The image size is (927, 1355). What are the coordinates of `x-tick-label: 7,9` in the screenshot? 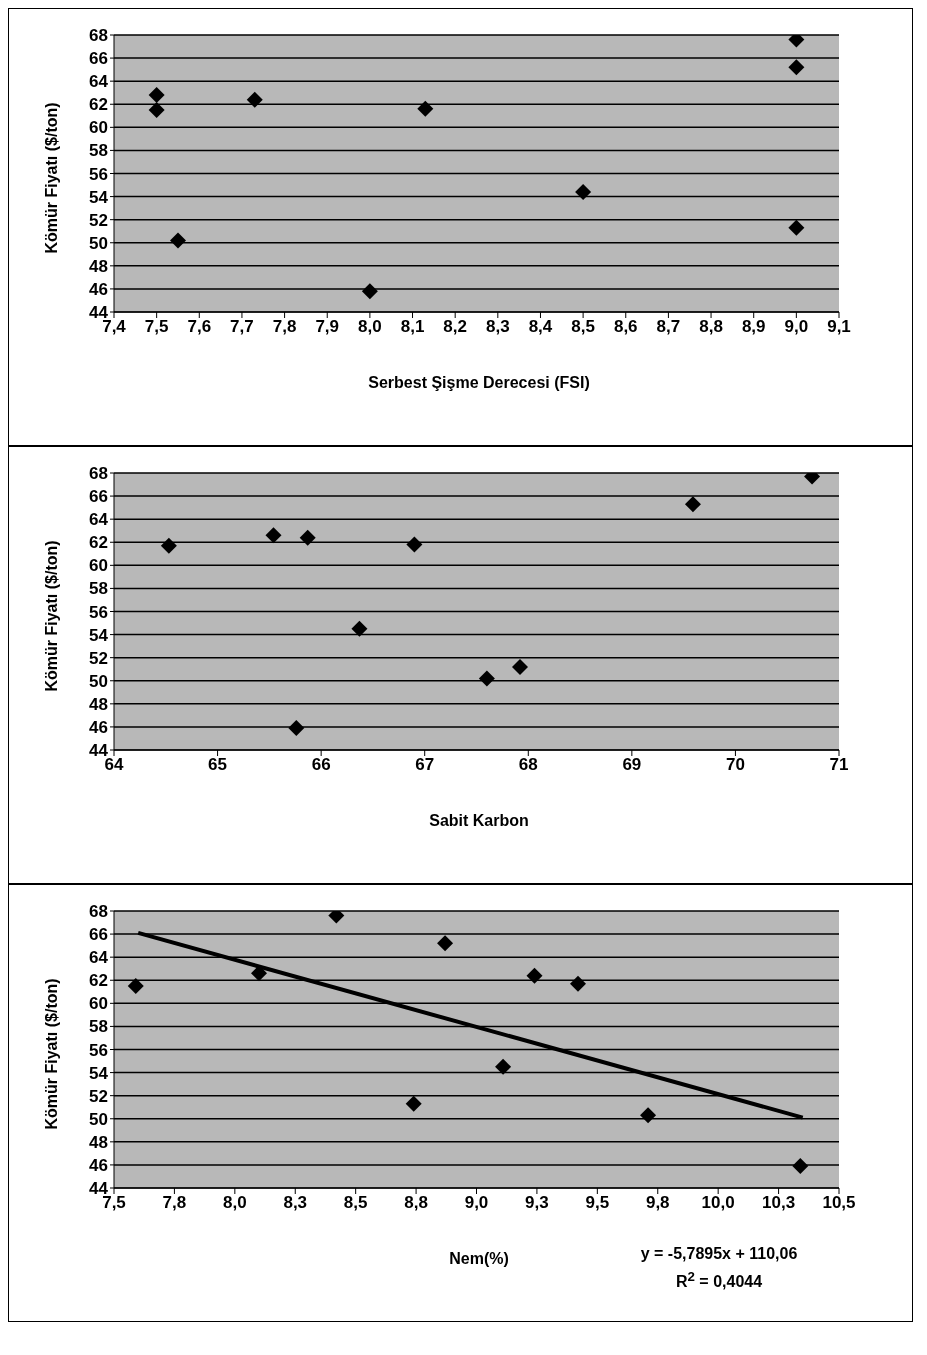 It's located at (327, 327).